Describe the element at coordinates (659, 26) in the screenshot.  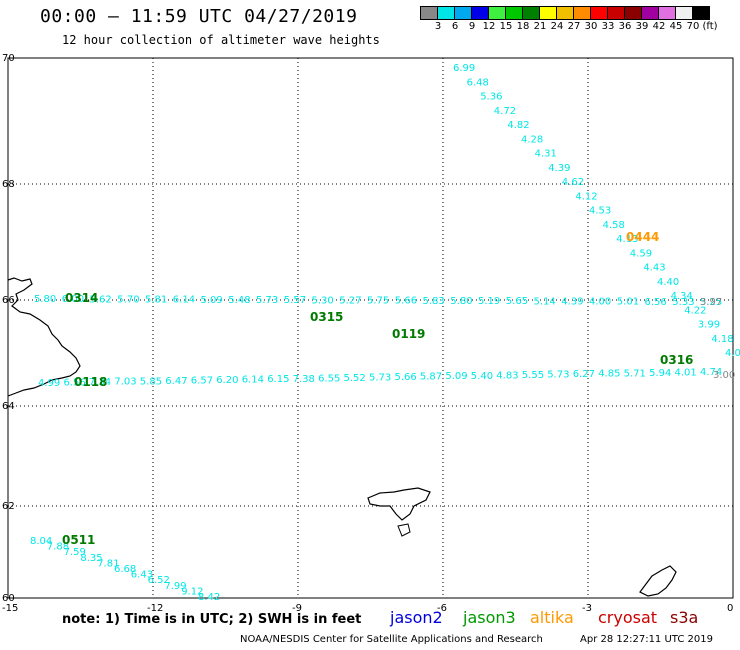
I see `legend-label: 42` at that location.